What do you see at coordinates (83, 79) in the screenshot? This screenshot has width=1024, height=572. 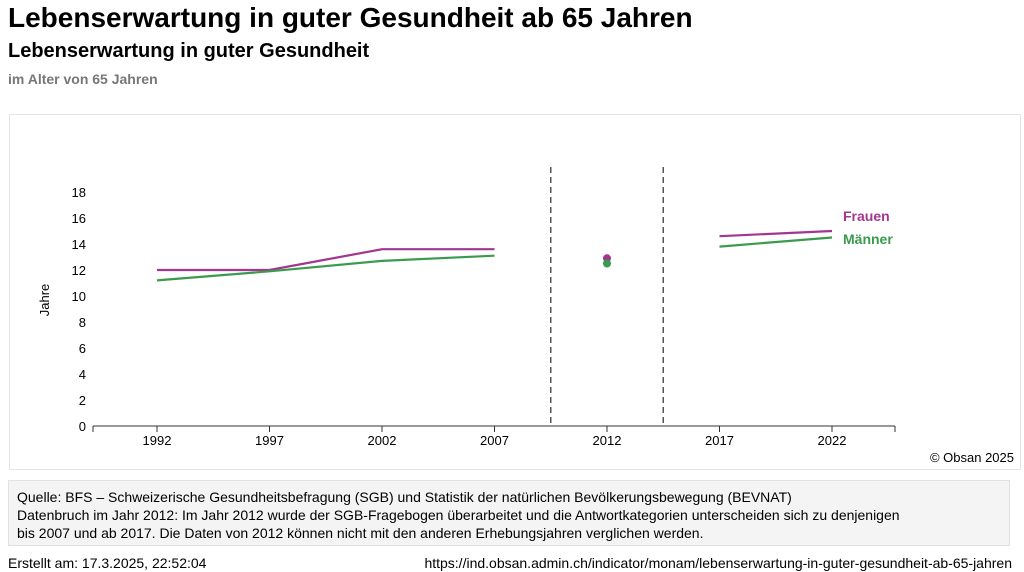 I see `chart-subtitle: im Alter von 65 Jahren` at bounding box center [83, 79].